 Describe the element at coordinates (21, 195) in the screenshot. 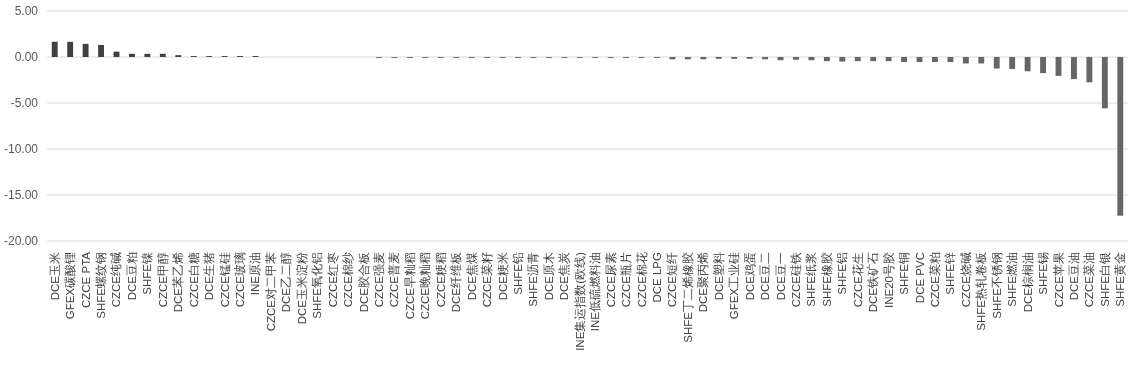

I see `y-tick-label: -15.00` at that location.